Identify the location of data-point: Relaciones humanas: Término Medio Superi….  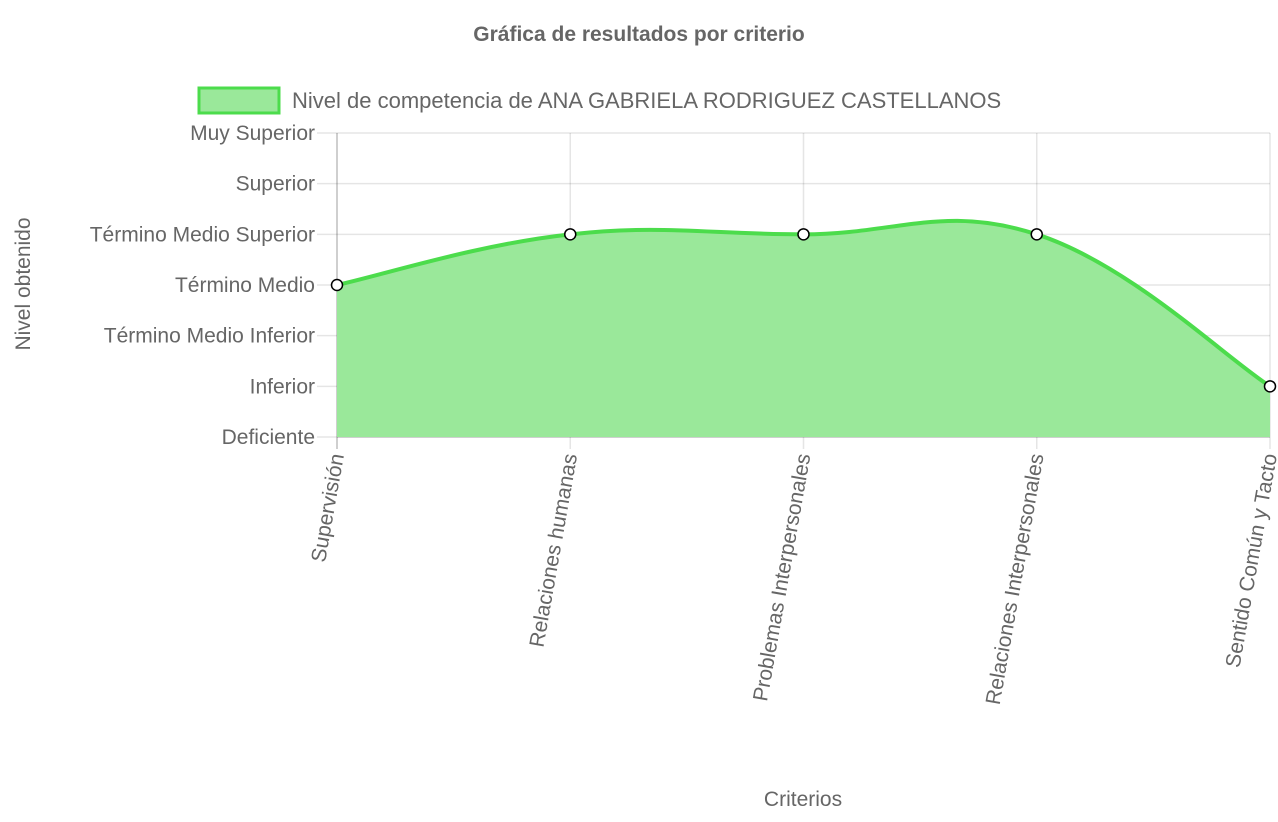
(570, 234).